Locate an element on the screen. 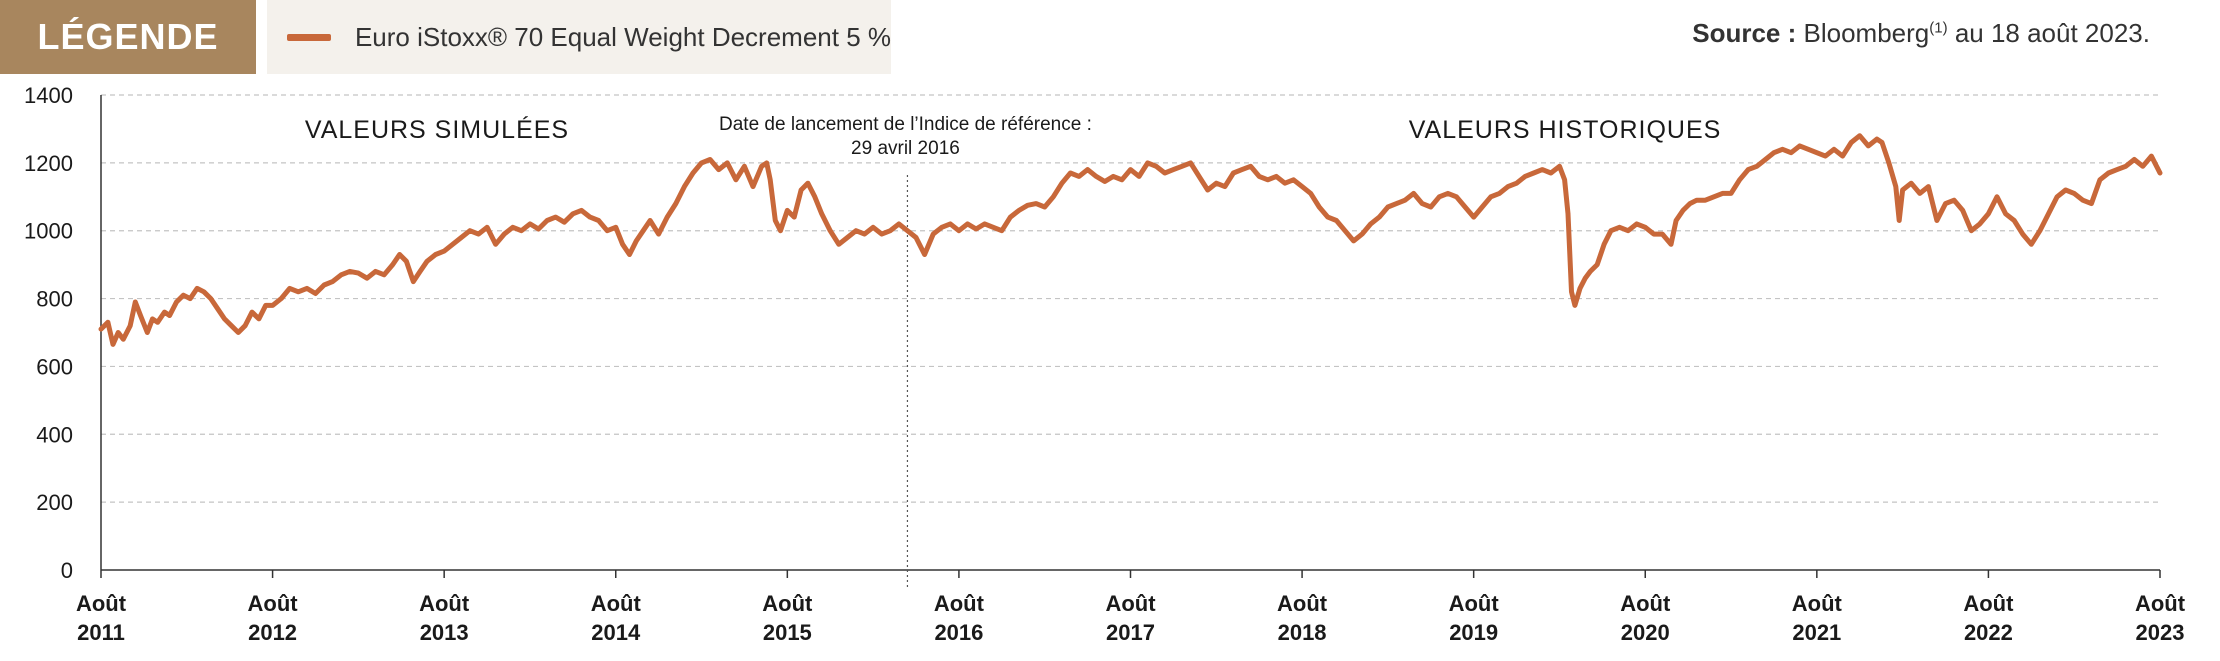  x-tick-label: 2022 is located at coordinates (1988, 632).